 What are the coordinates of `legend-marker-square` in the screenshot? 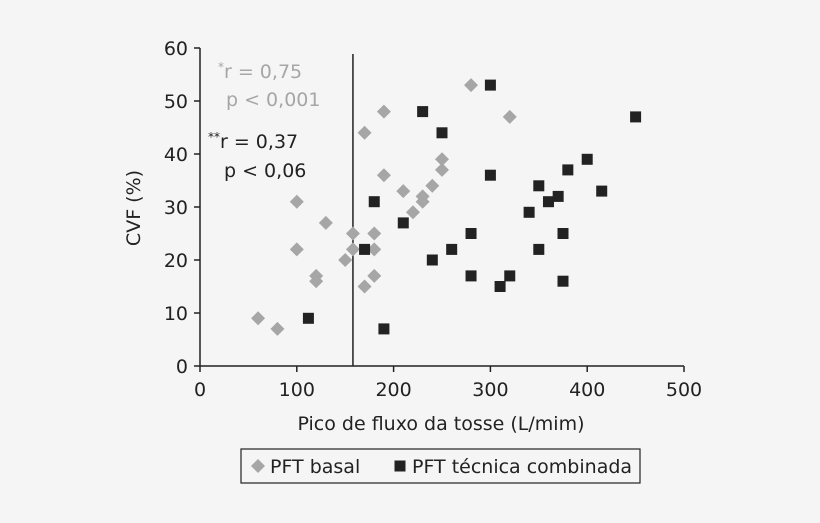 It's located at (400, 466).